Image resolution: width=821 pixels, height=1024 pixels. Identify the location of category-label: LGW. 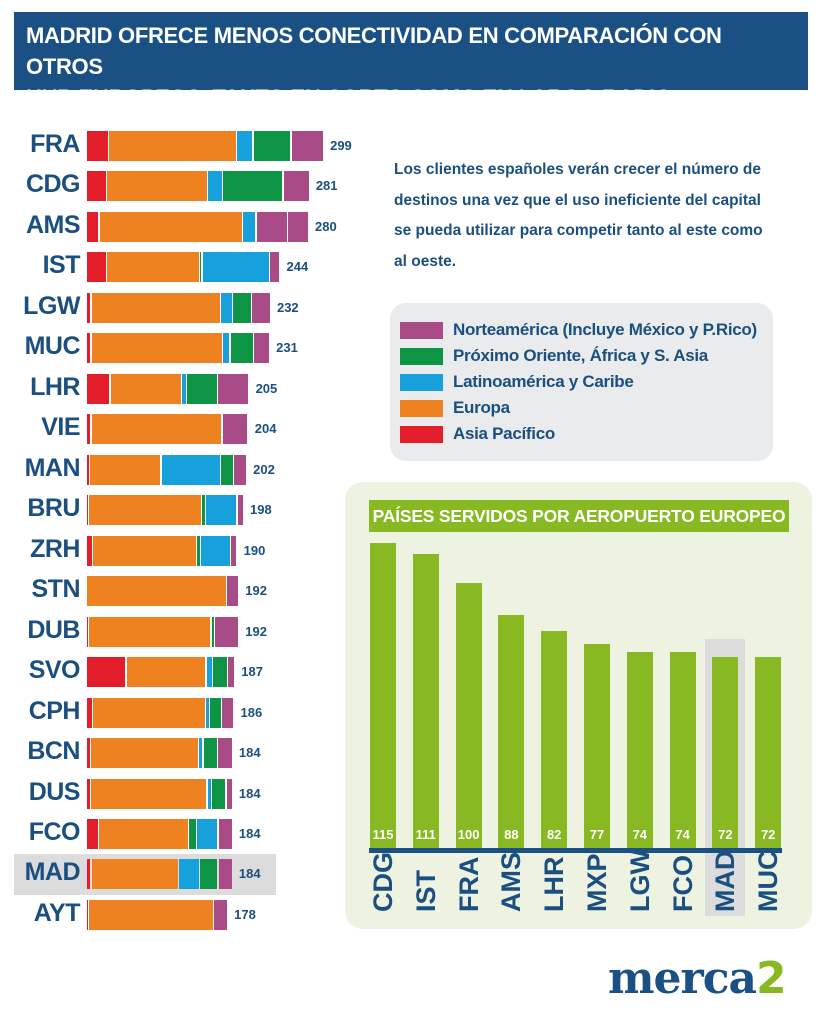
(639, 880).